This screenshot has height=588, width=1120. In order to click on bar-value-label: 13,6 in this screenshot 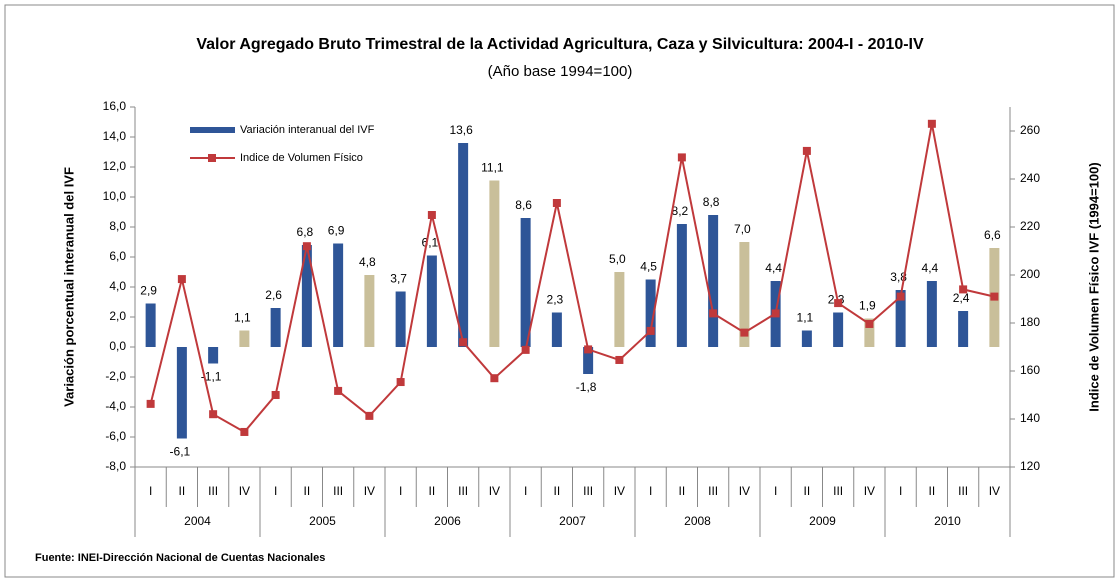, I will do `click(461, 130)`.